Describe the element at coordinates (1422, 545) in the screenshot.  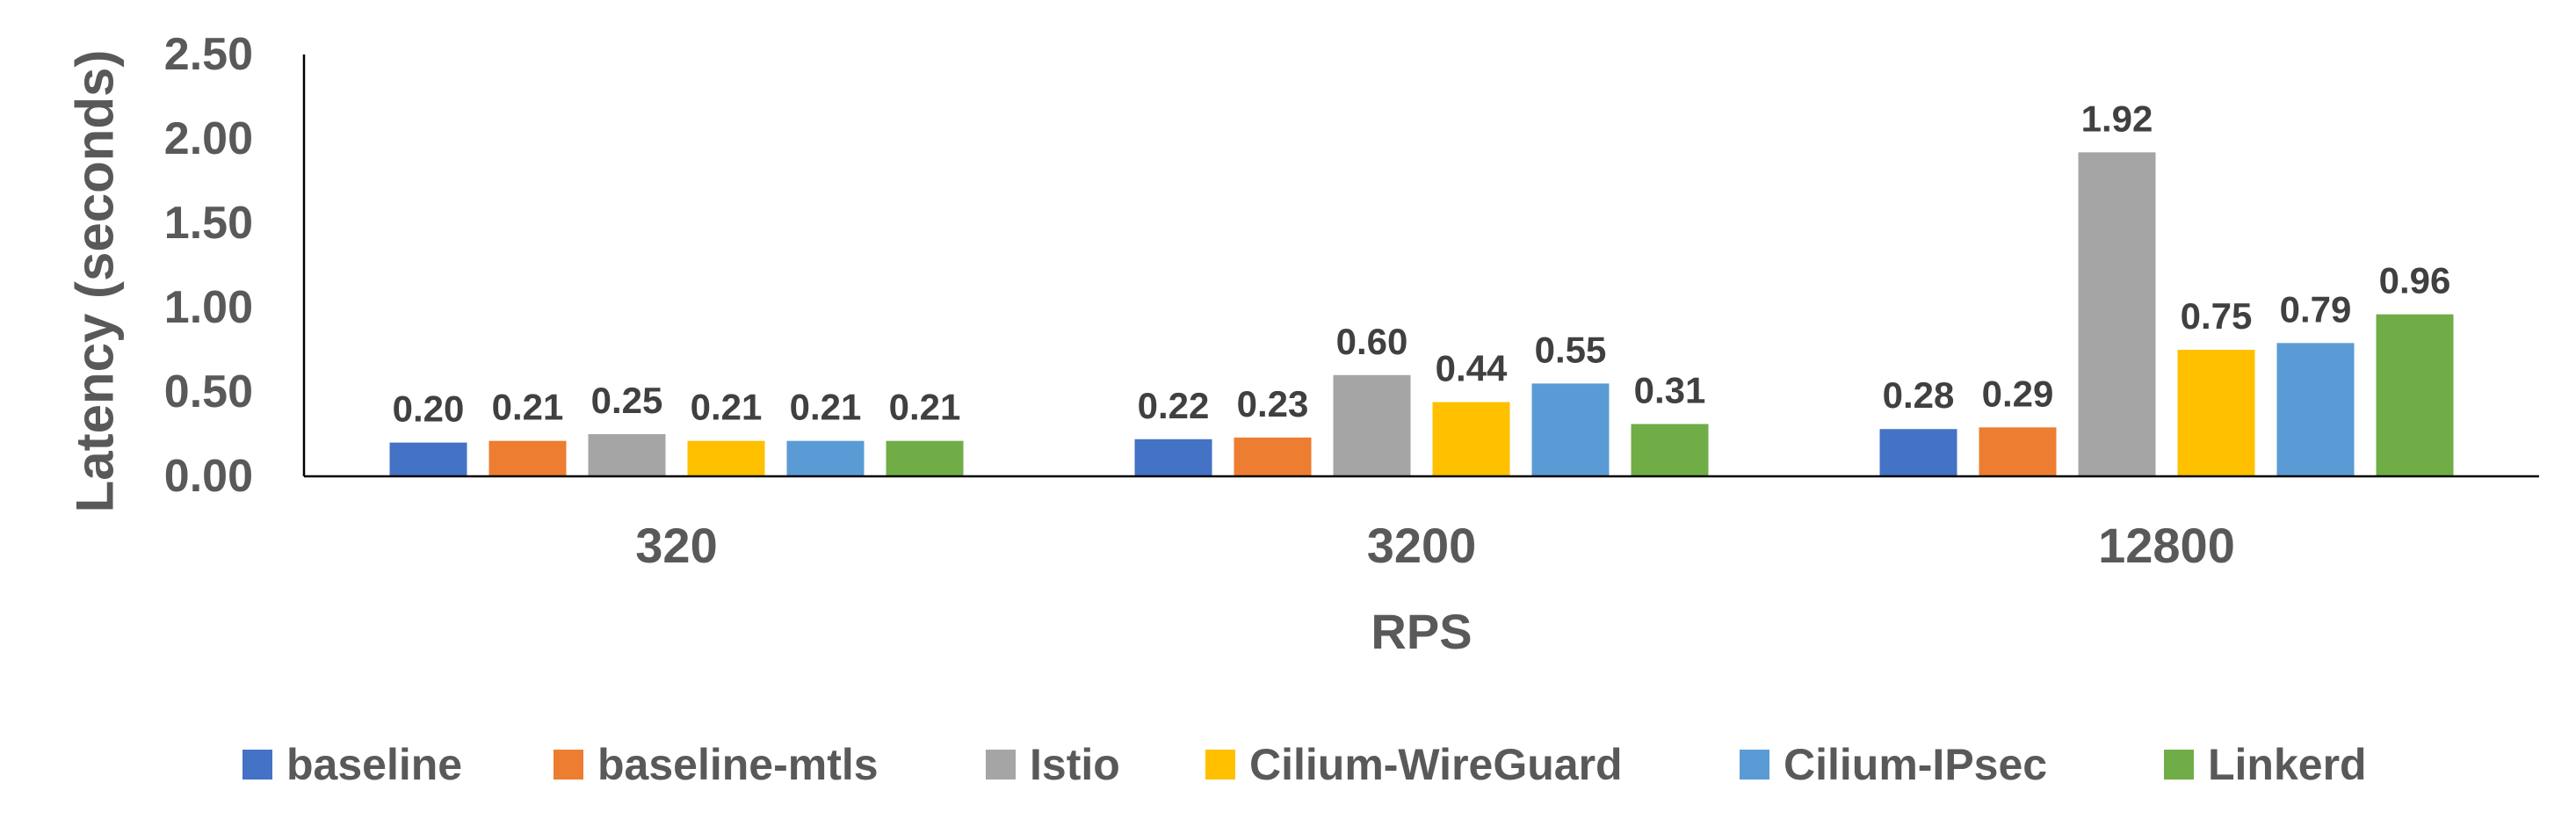
I see `x-category-label: 3200` at that location.